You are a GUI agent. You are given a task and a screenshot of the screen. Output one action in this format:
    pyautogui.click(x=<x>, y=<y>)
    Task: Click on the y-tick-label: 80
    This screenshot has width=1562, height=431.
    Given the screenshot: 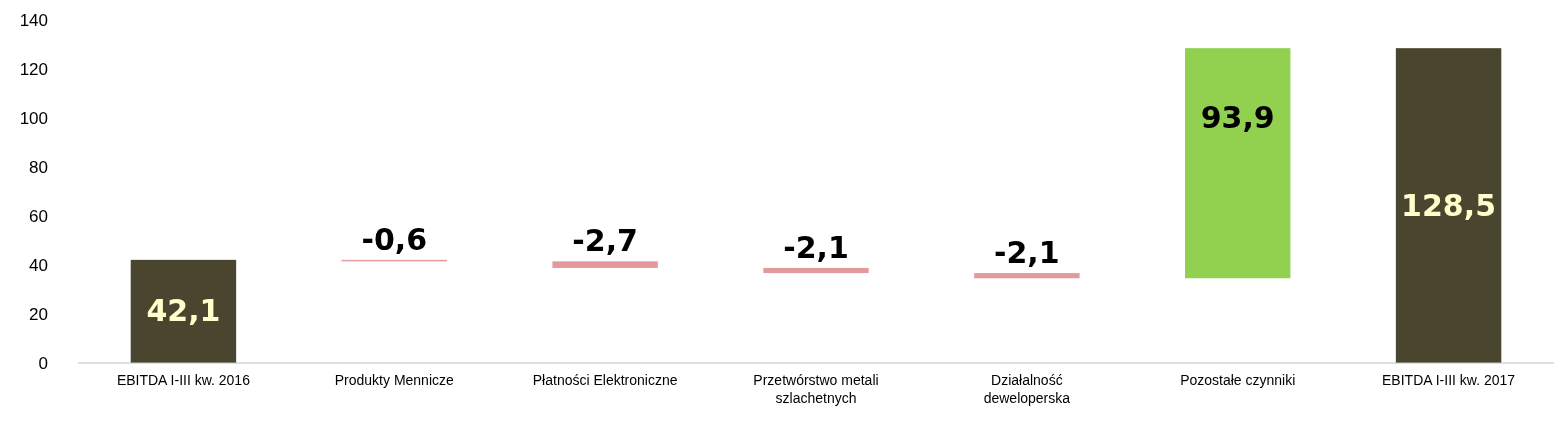 What is the action you would take?
    pyautogui.click(x=38, y=167)
    